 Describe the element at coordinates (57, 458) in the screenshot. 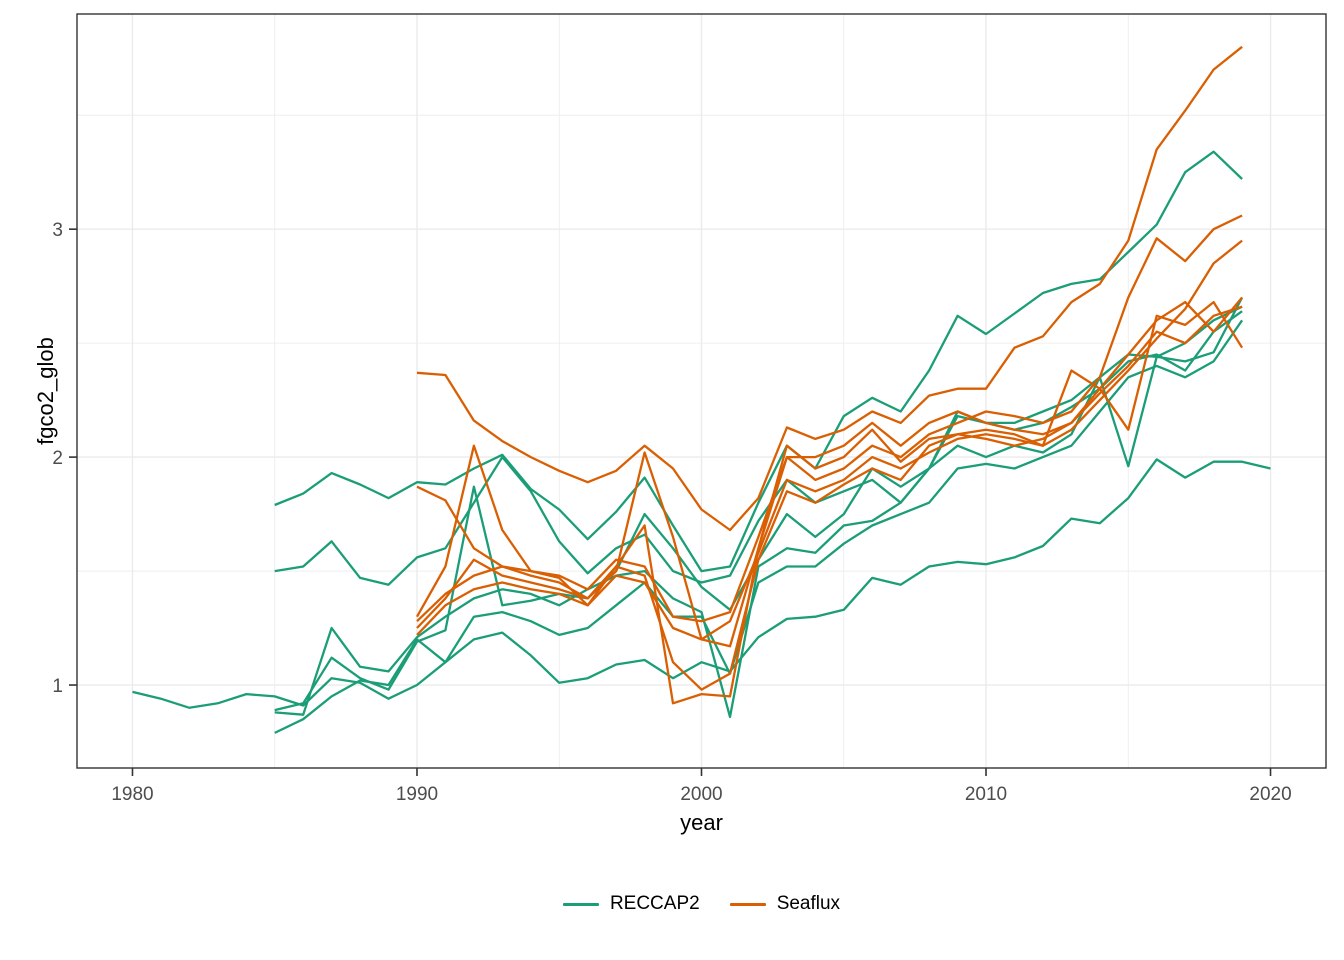

I see `y-tick-label: 2` at that location.